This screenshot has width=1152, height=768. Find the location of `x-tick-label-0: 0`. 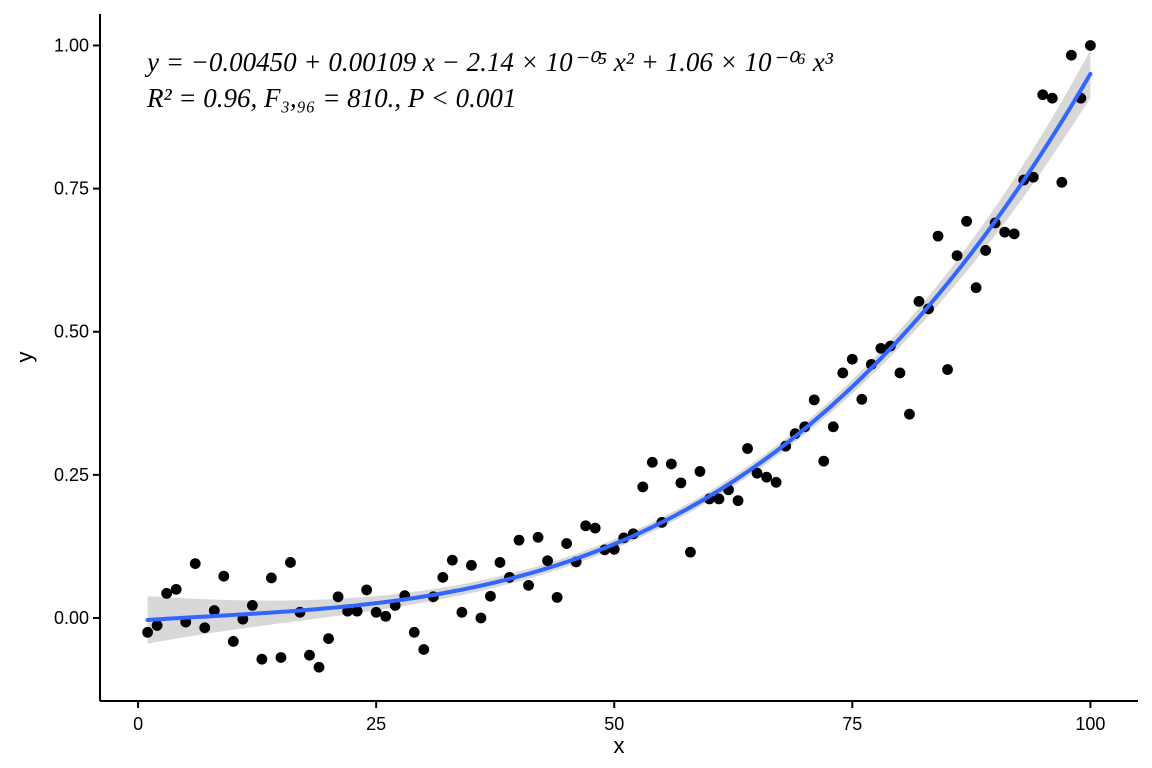

x-tick-label-0: 0 is located at coordinates (138, 724).